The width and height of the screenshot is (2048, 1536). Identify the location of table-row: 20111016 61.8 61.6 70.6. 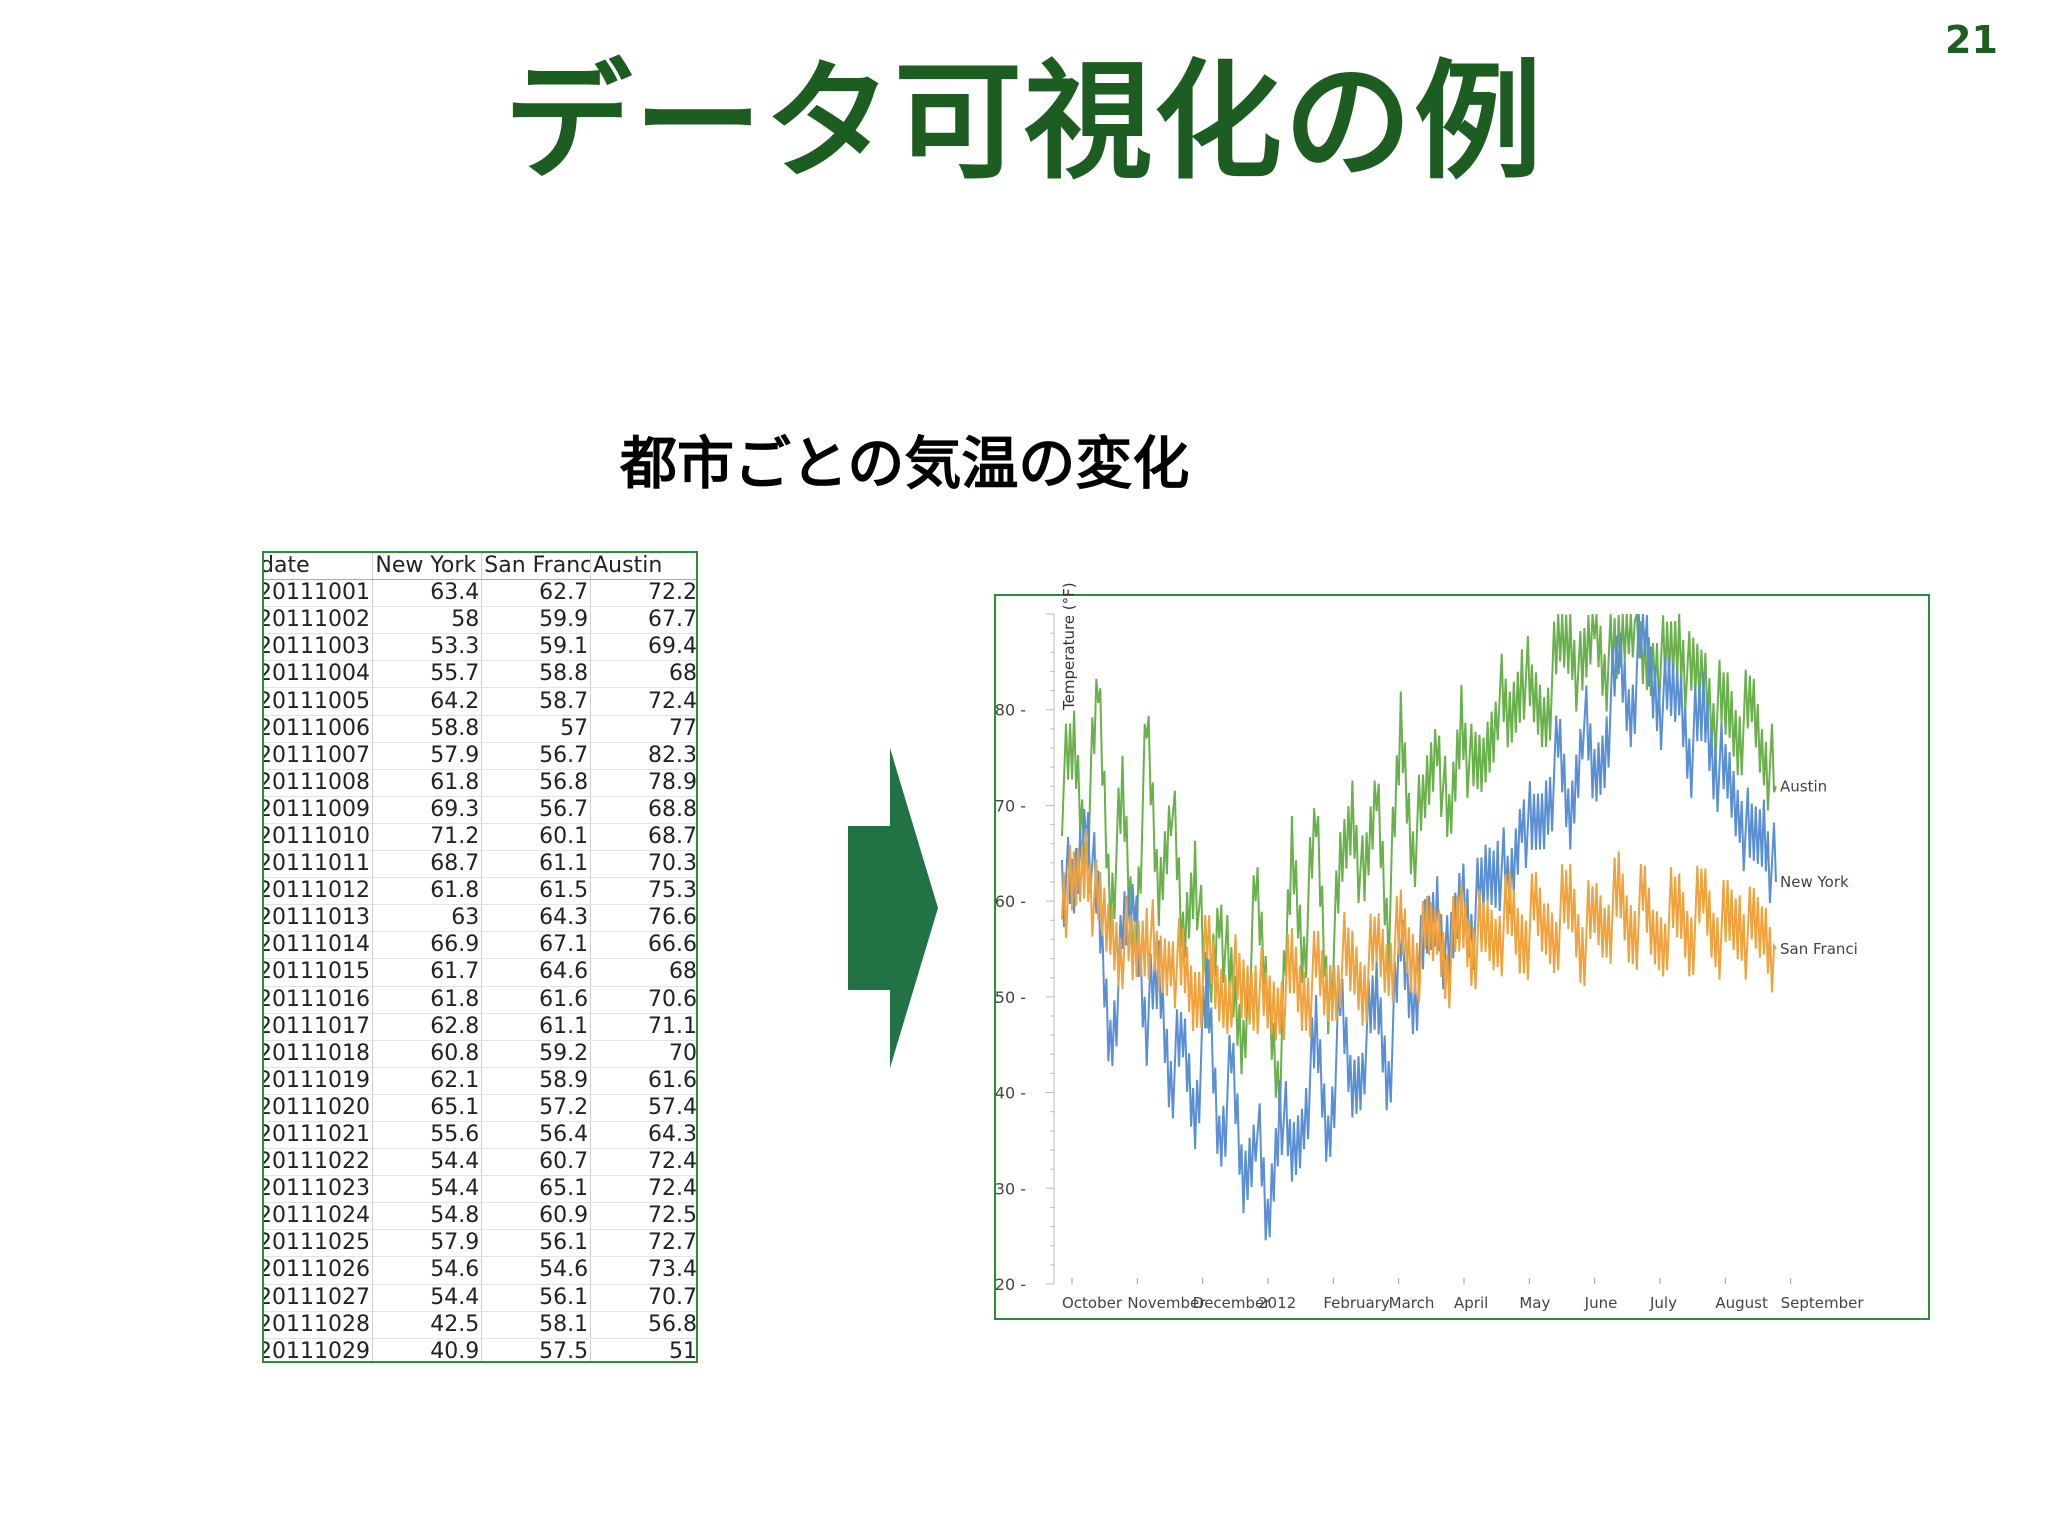
(480, 1000).